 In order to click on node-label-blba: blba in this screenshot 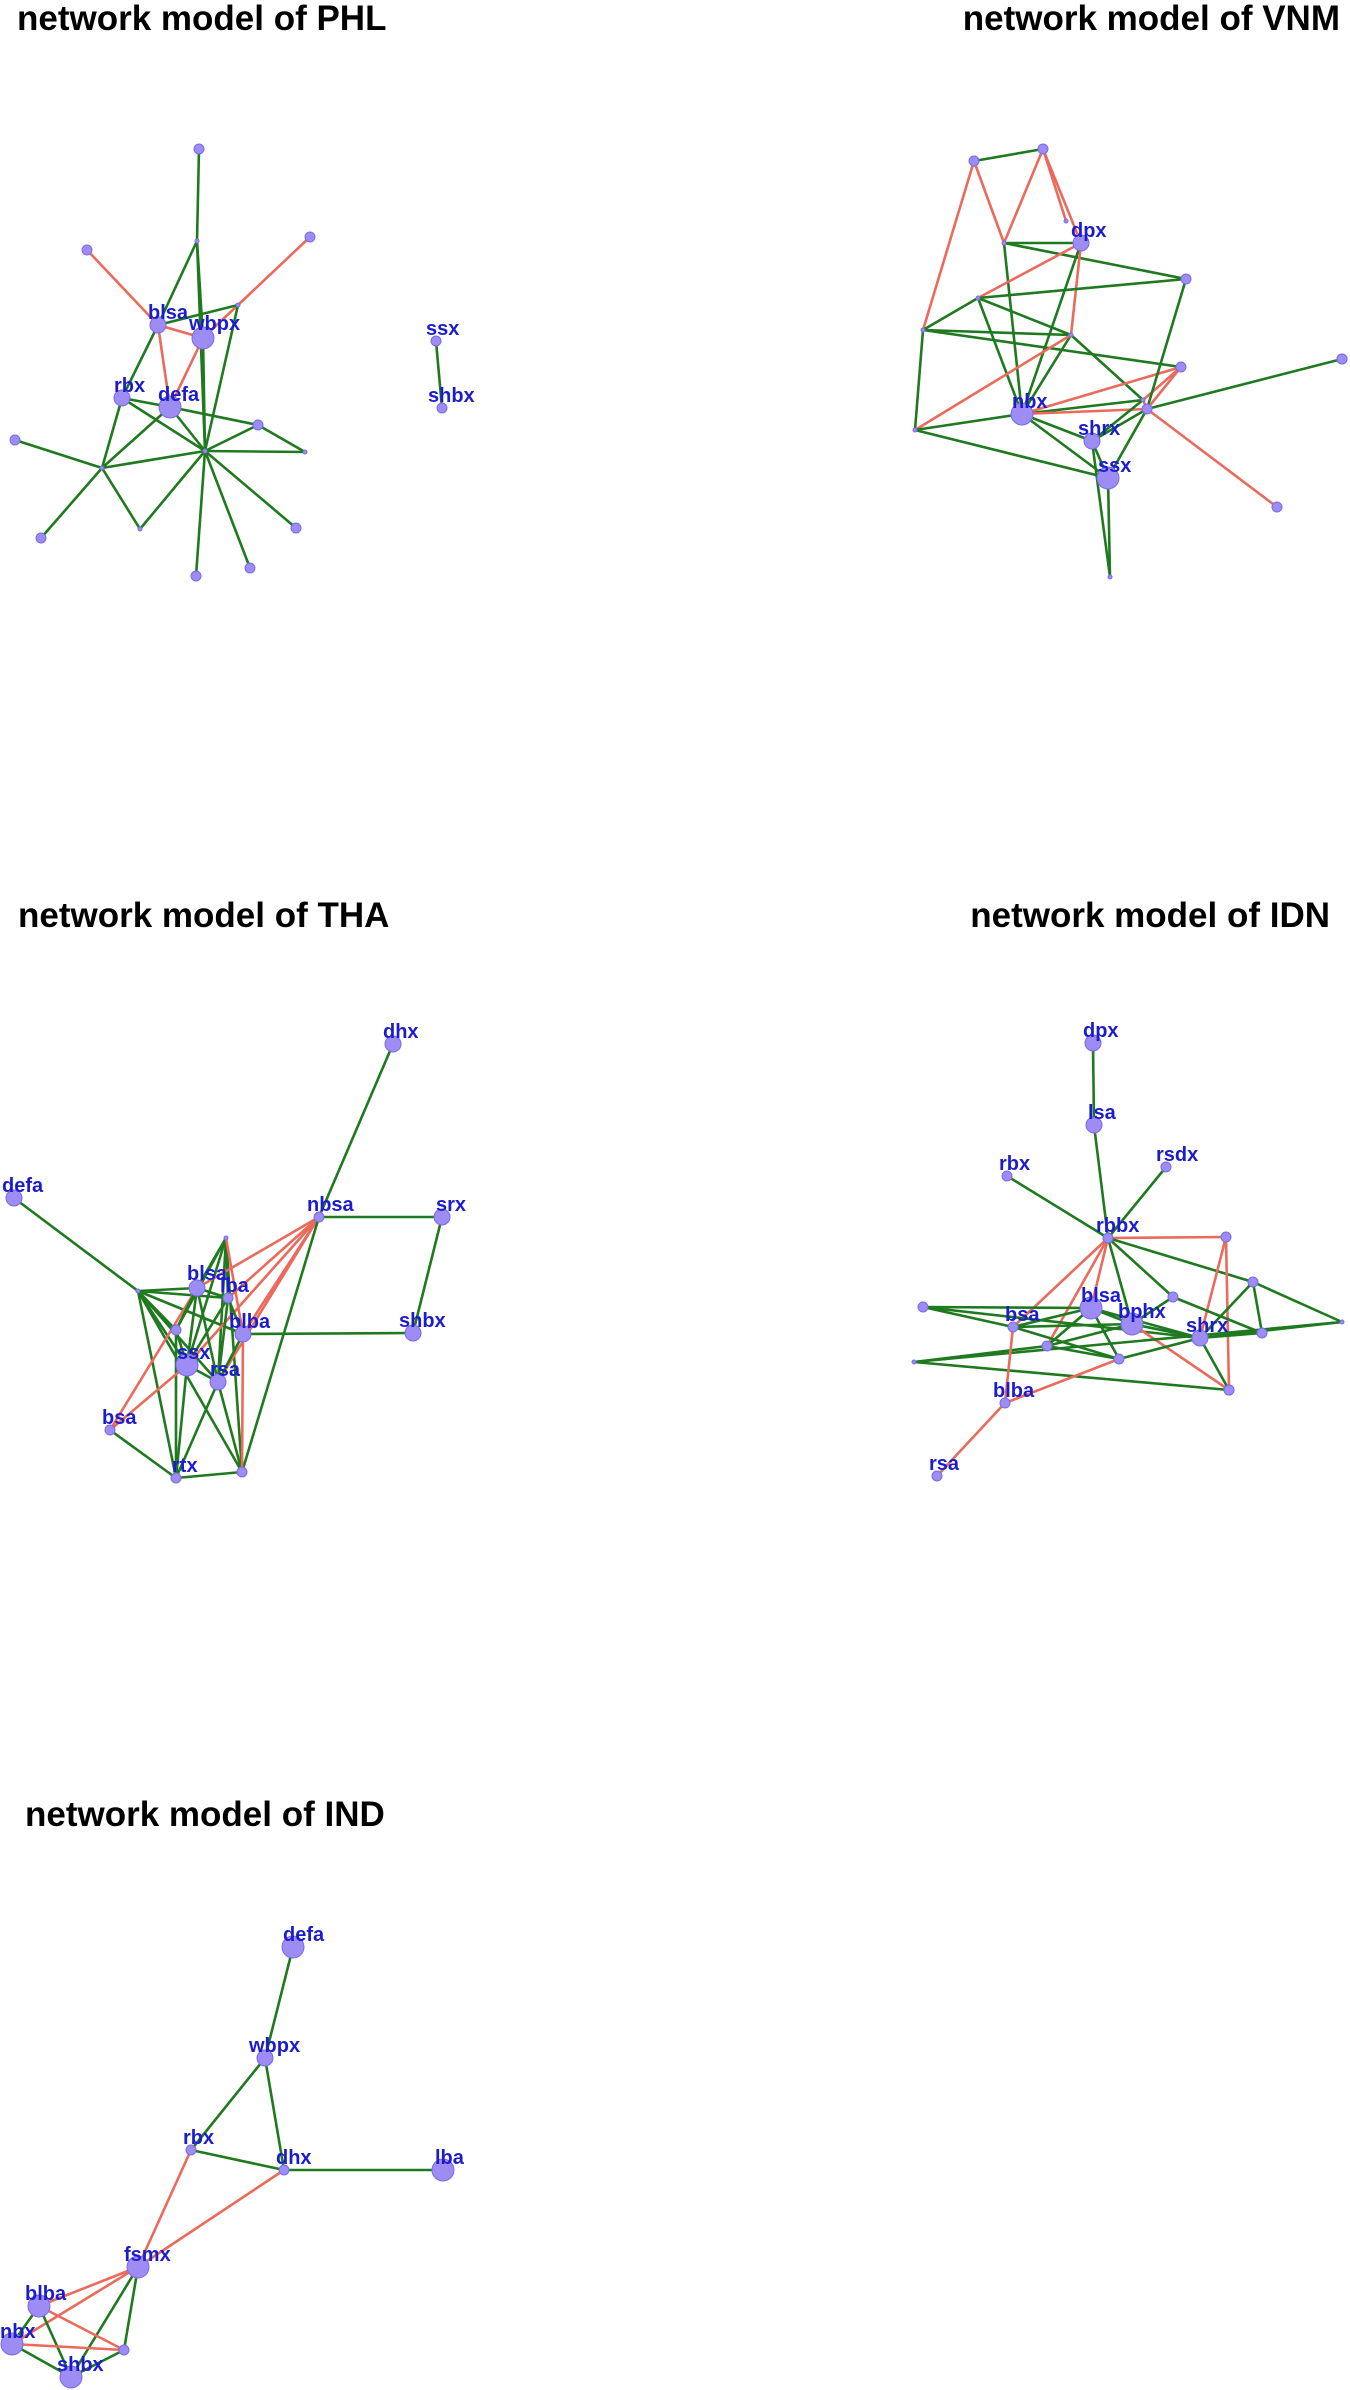, I will do `click(46, 2294)`.